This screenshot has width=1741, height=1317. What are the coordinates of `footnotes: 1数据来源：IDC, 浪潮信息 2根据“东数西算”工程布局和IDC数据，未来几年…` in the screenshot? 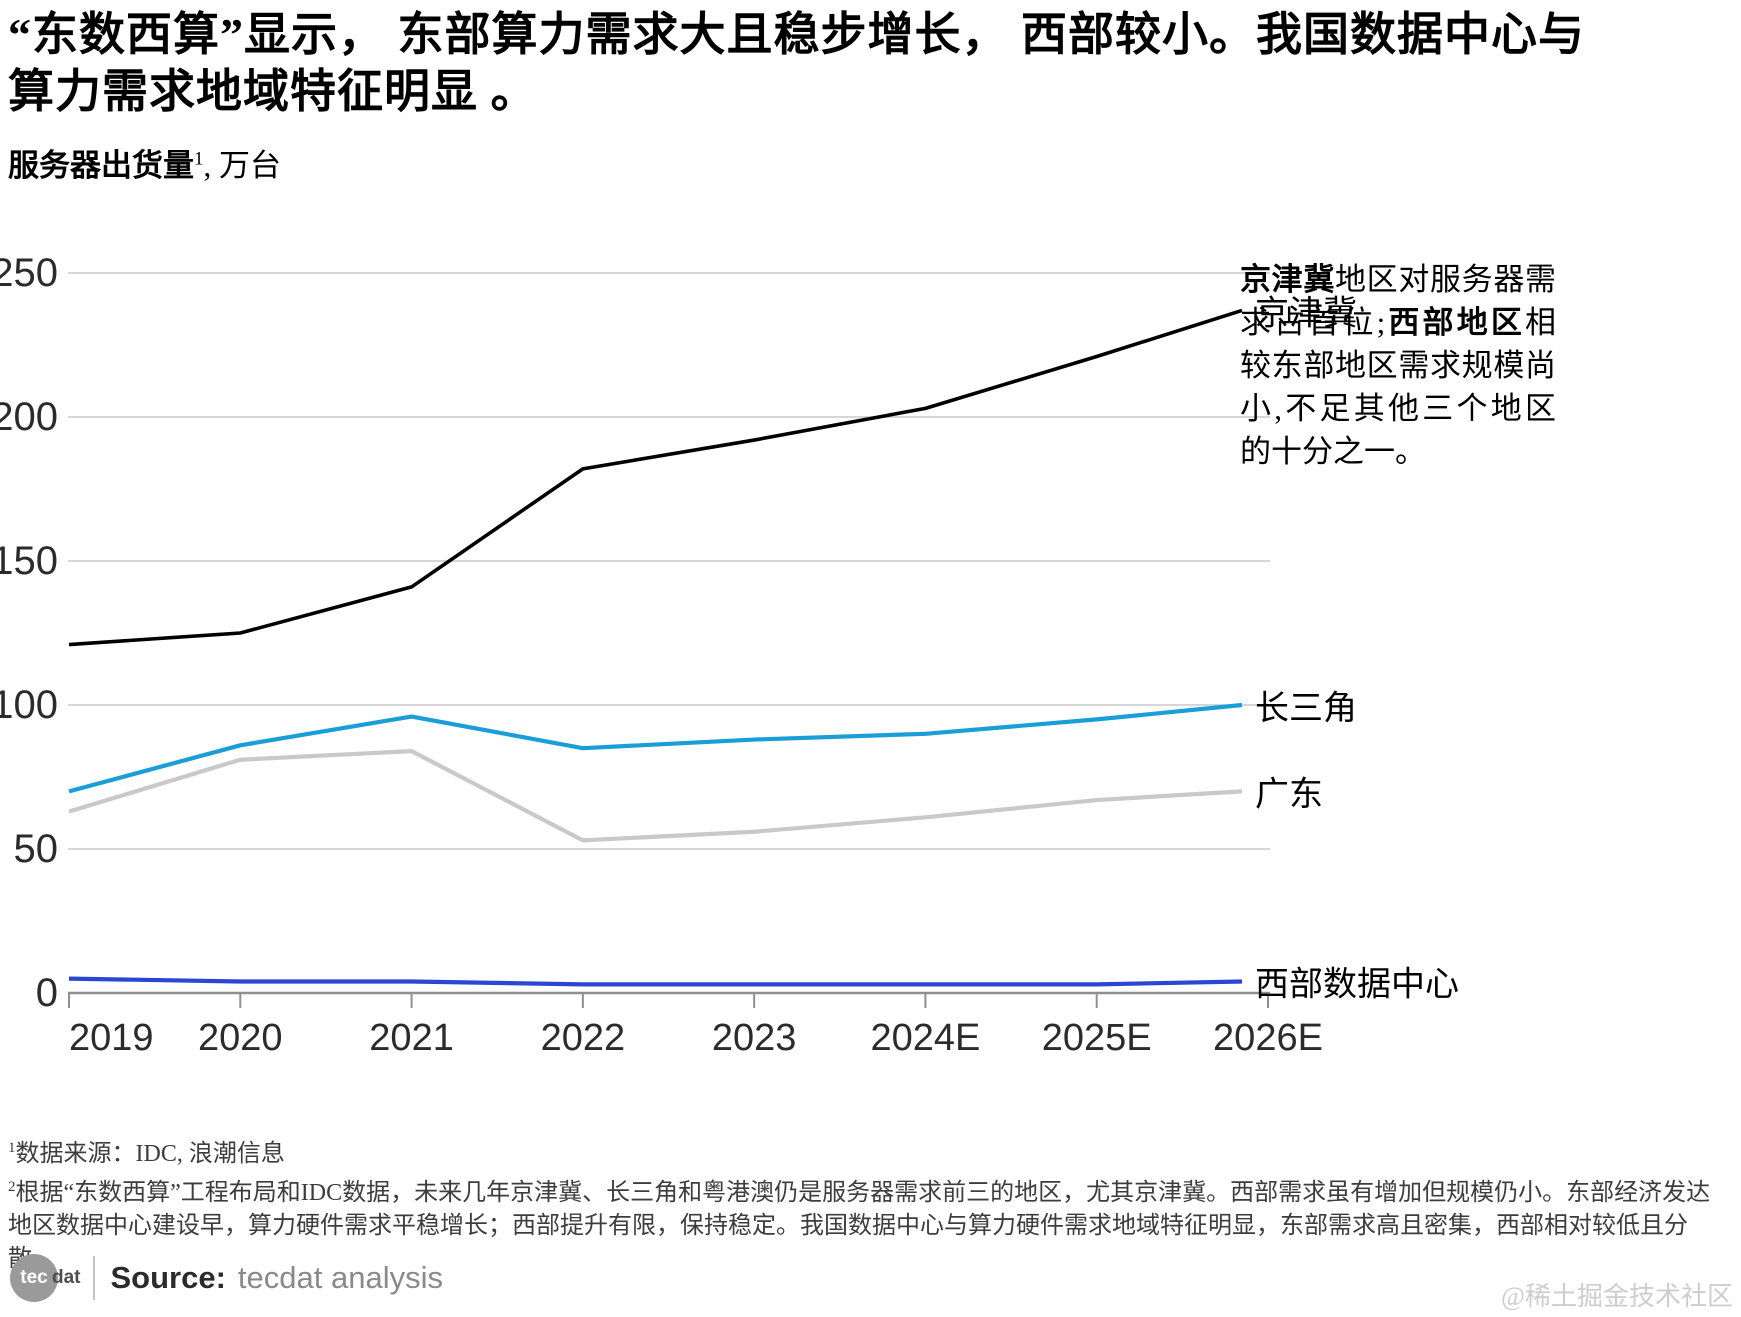 It's located at (870, 1204).